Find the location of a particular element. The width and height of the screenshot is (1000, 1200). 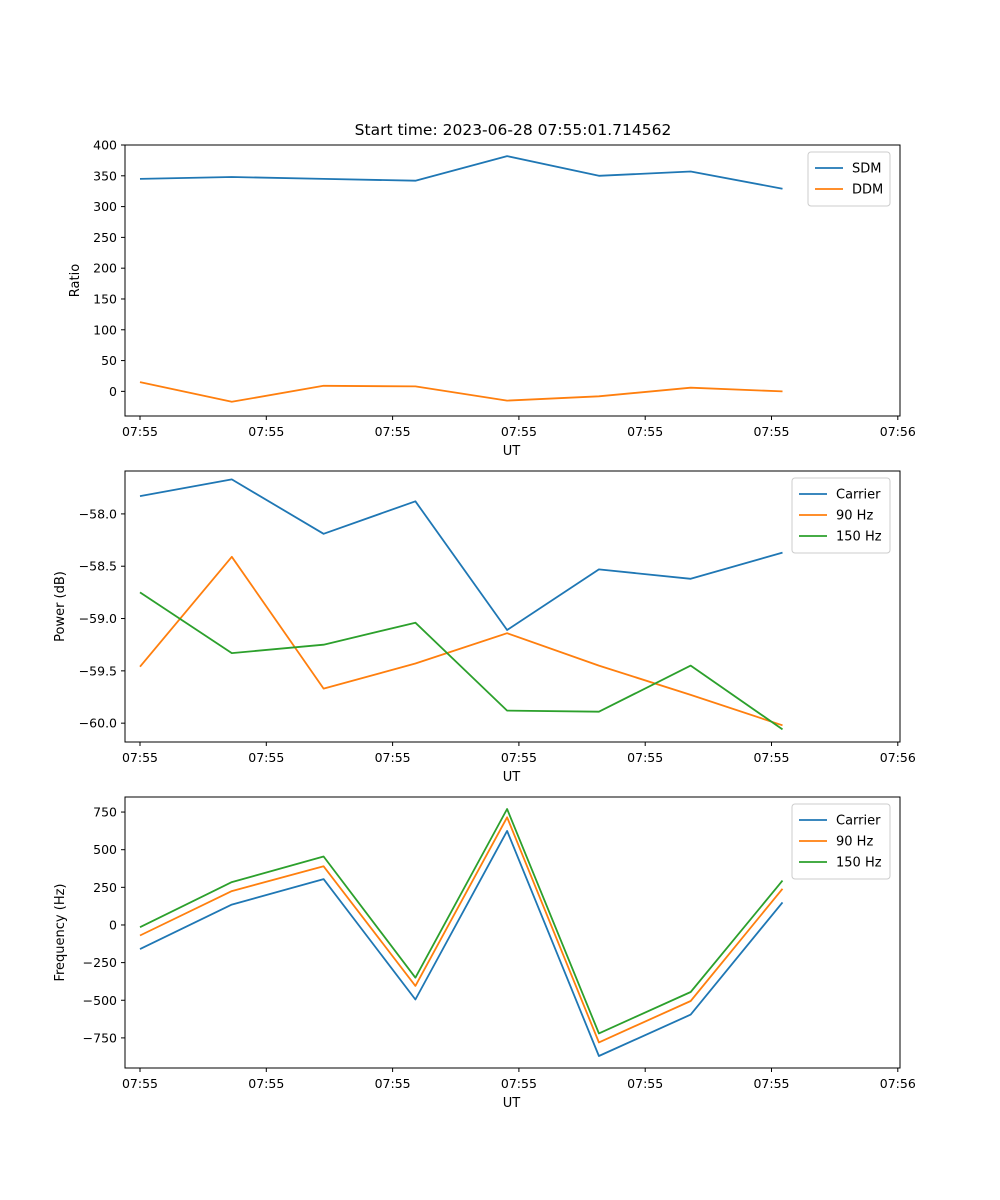

y-tick-label: −58.5 is located at coordinates (98, 566).